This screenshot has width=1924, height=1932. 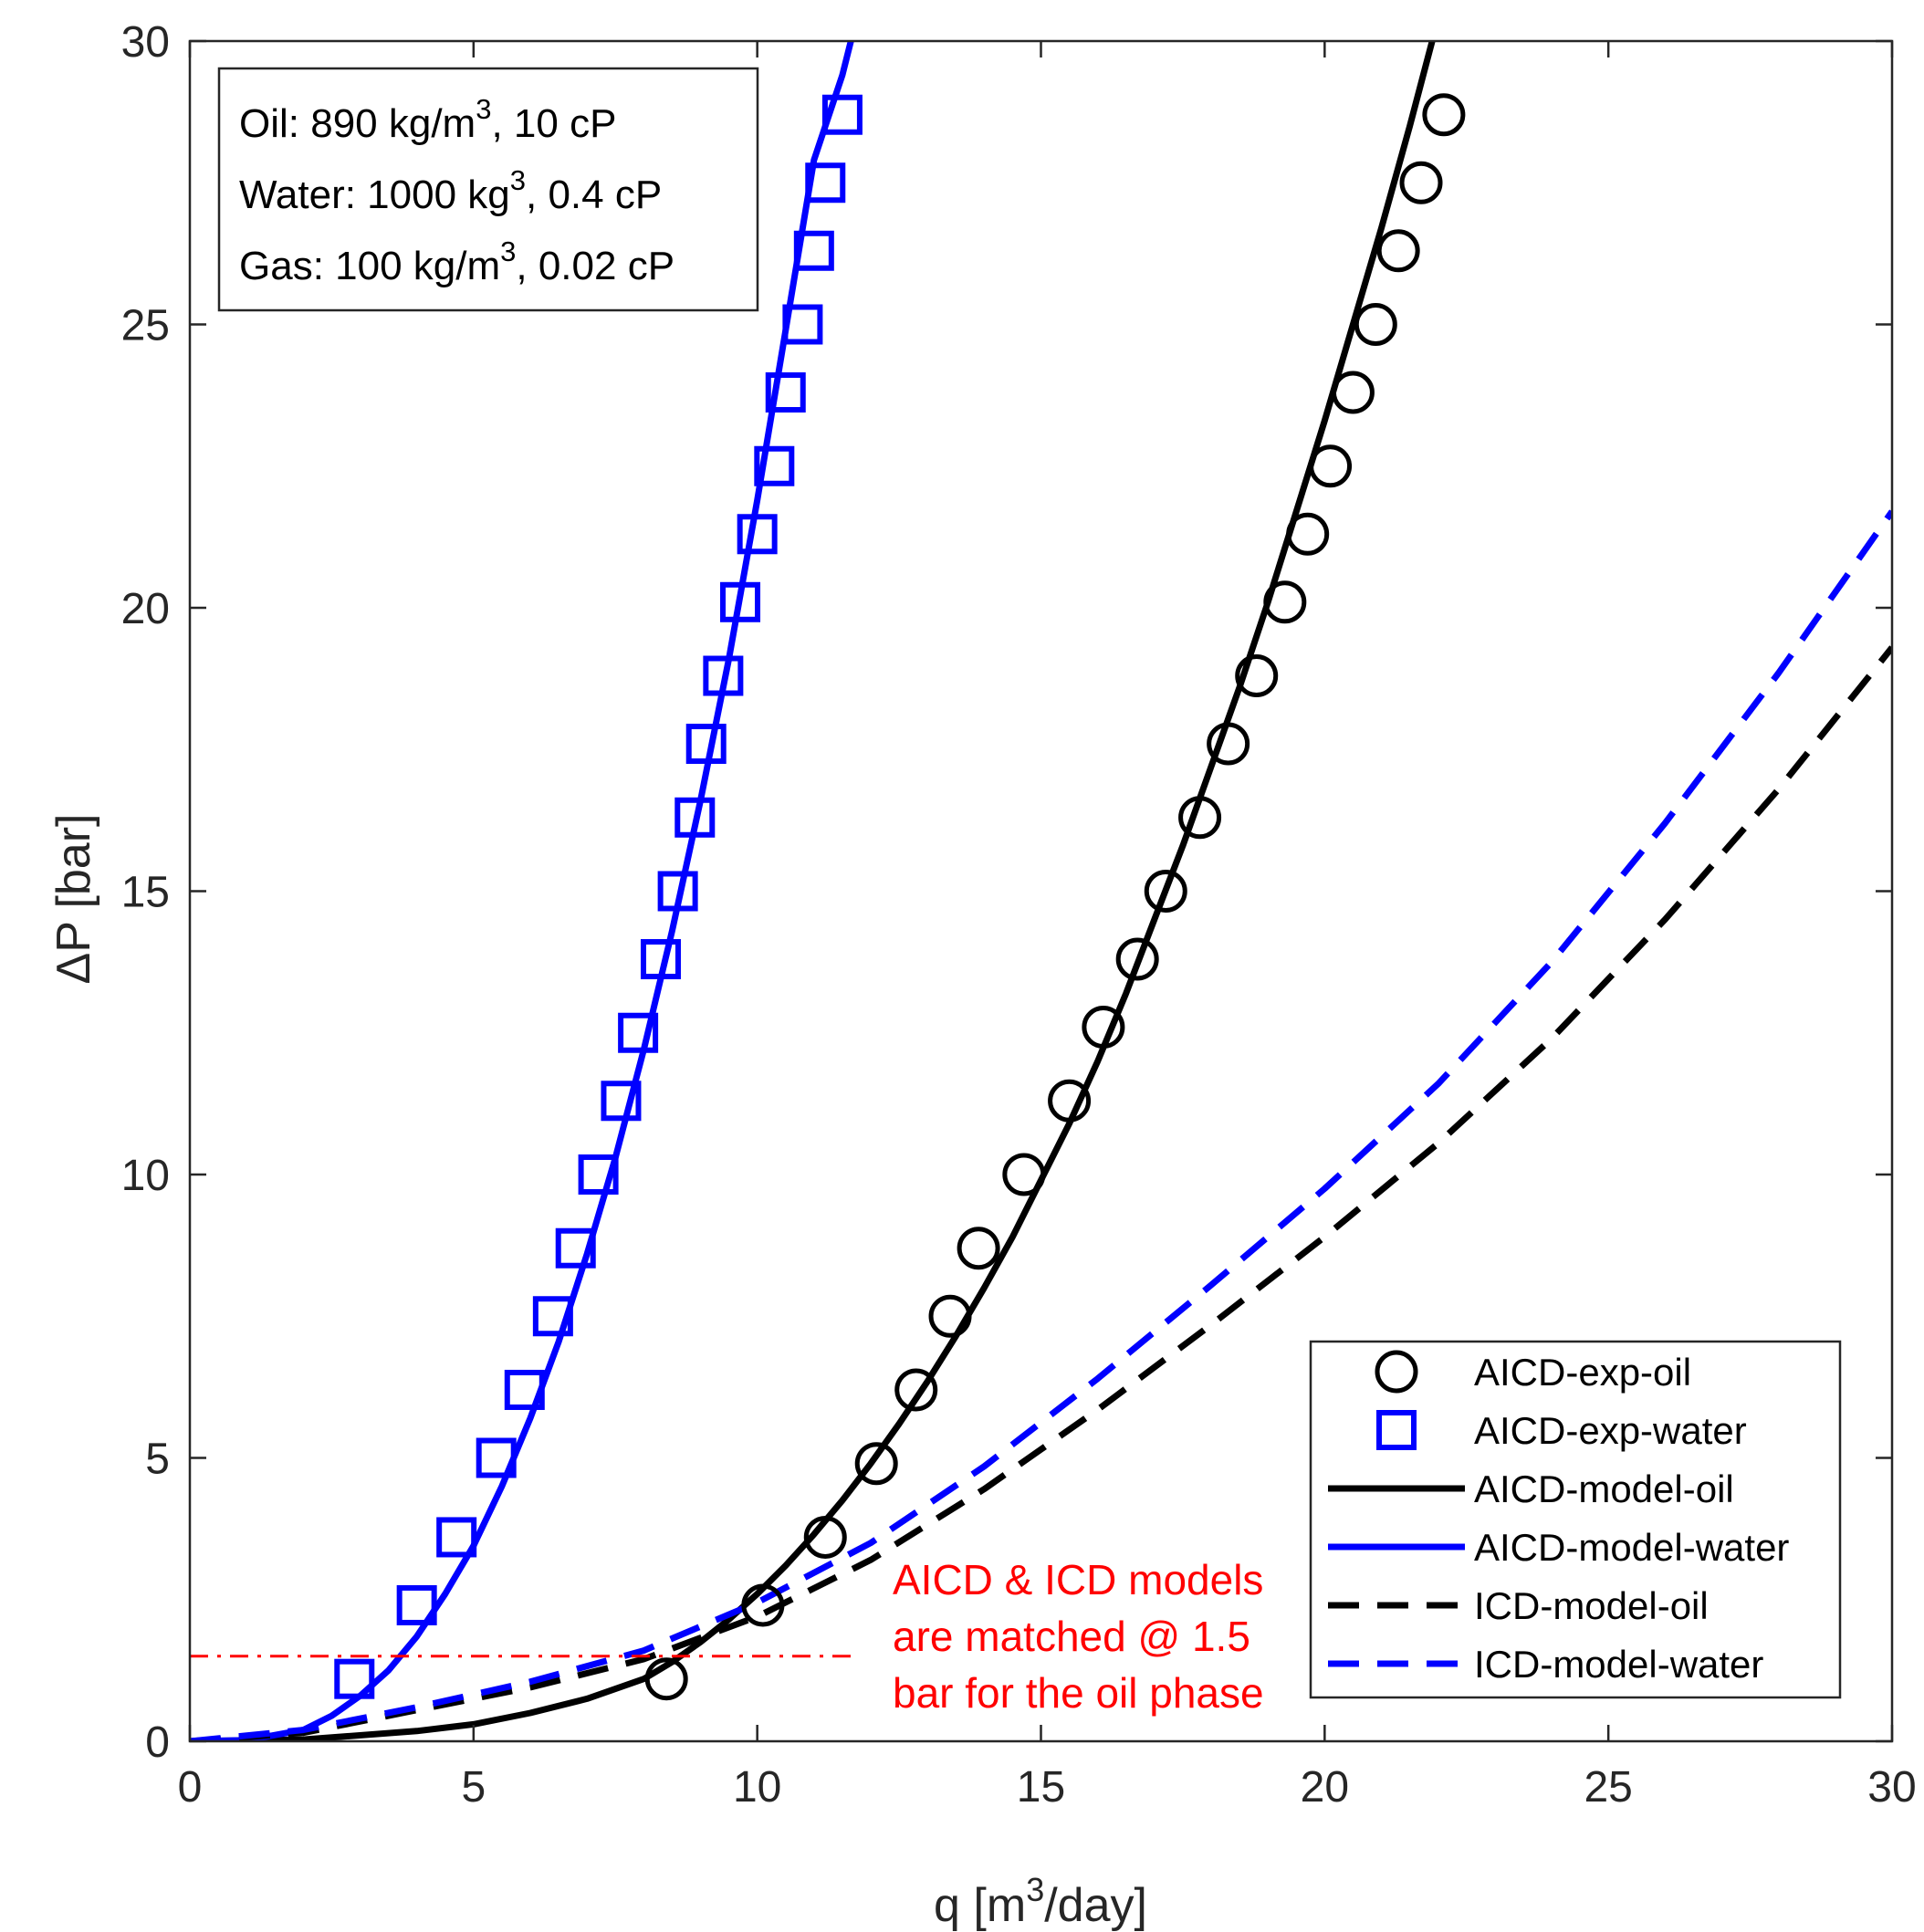 What do you see at coordinates (145, 893) in the screenshot?
I see `y-tick-label: 15` at bounding box center [145, 893].